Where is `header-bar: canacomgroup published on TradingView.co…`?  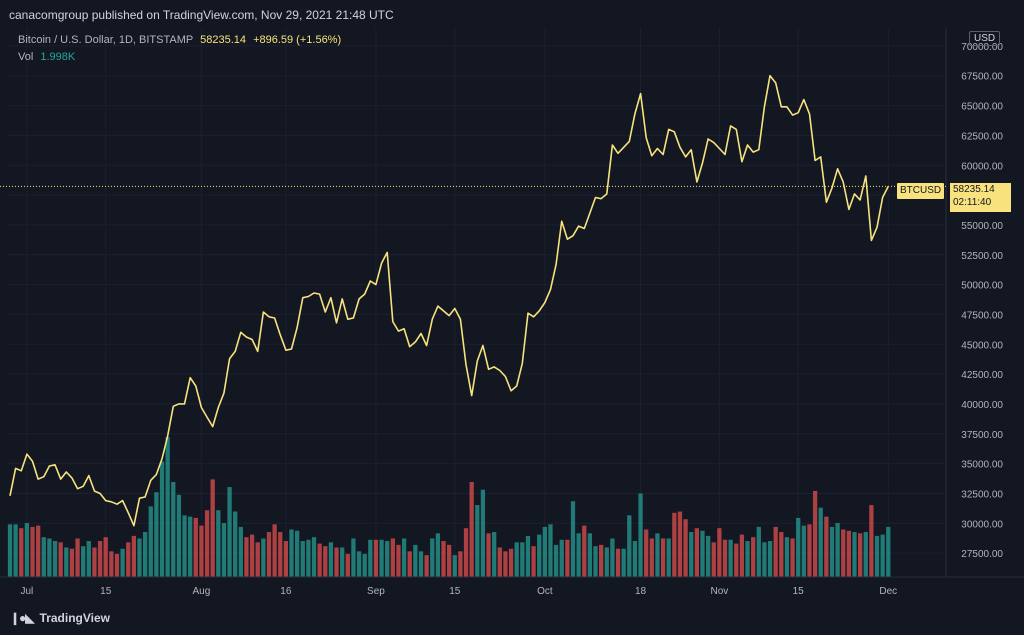
header-bar: canacomgroup published on TradingView.co… is located at coordinates (512, 14).